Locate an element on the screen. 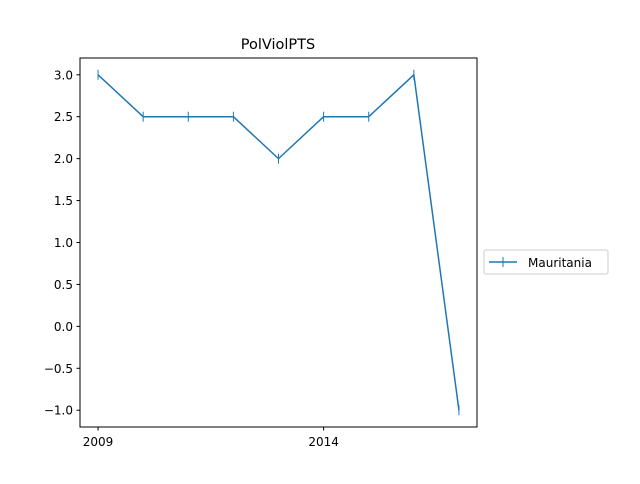 The height and width of the screenshot is (484, 640). y-tick-label: 2.0 is located at coordinates (63, 159).